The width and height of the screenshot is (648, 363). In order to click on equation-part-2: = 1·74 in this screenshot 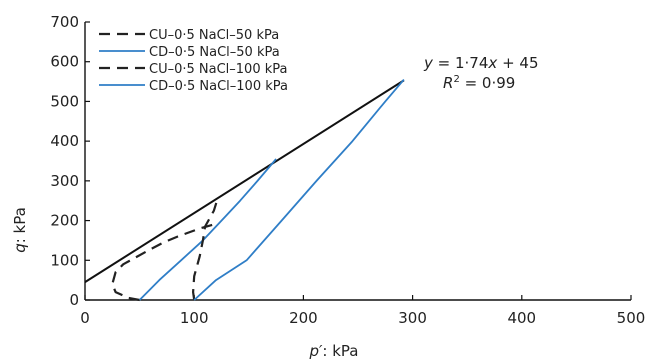, I will do `click(461, 63)`.